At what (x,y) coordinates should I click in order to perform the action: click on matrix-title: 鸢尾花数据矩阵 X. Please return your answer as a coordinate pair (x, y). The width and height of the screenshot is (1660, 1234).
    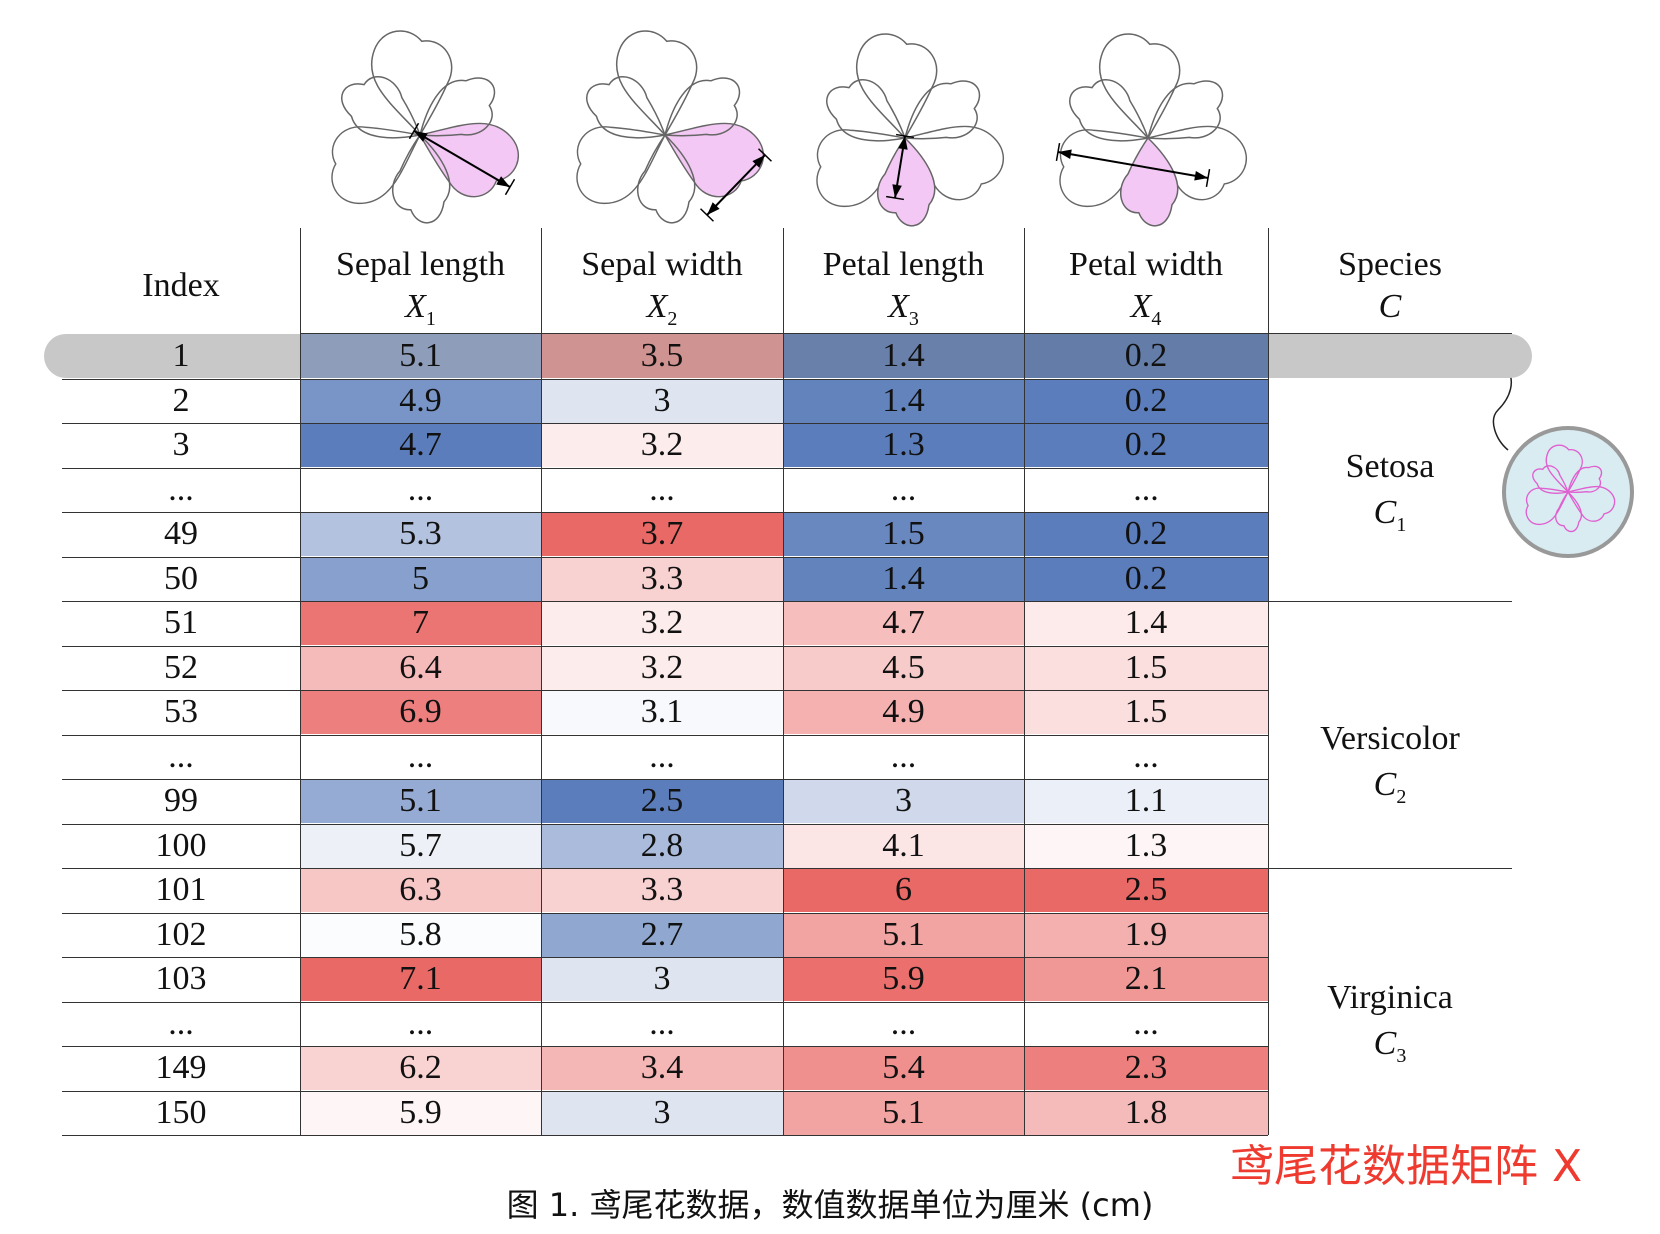
    Looking at the image, I should click on (1406, 1166).